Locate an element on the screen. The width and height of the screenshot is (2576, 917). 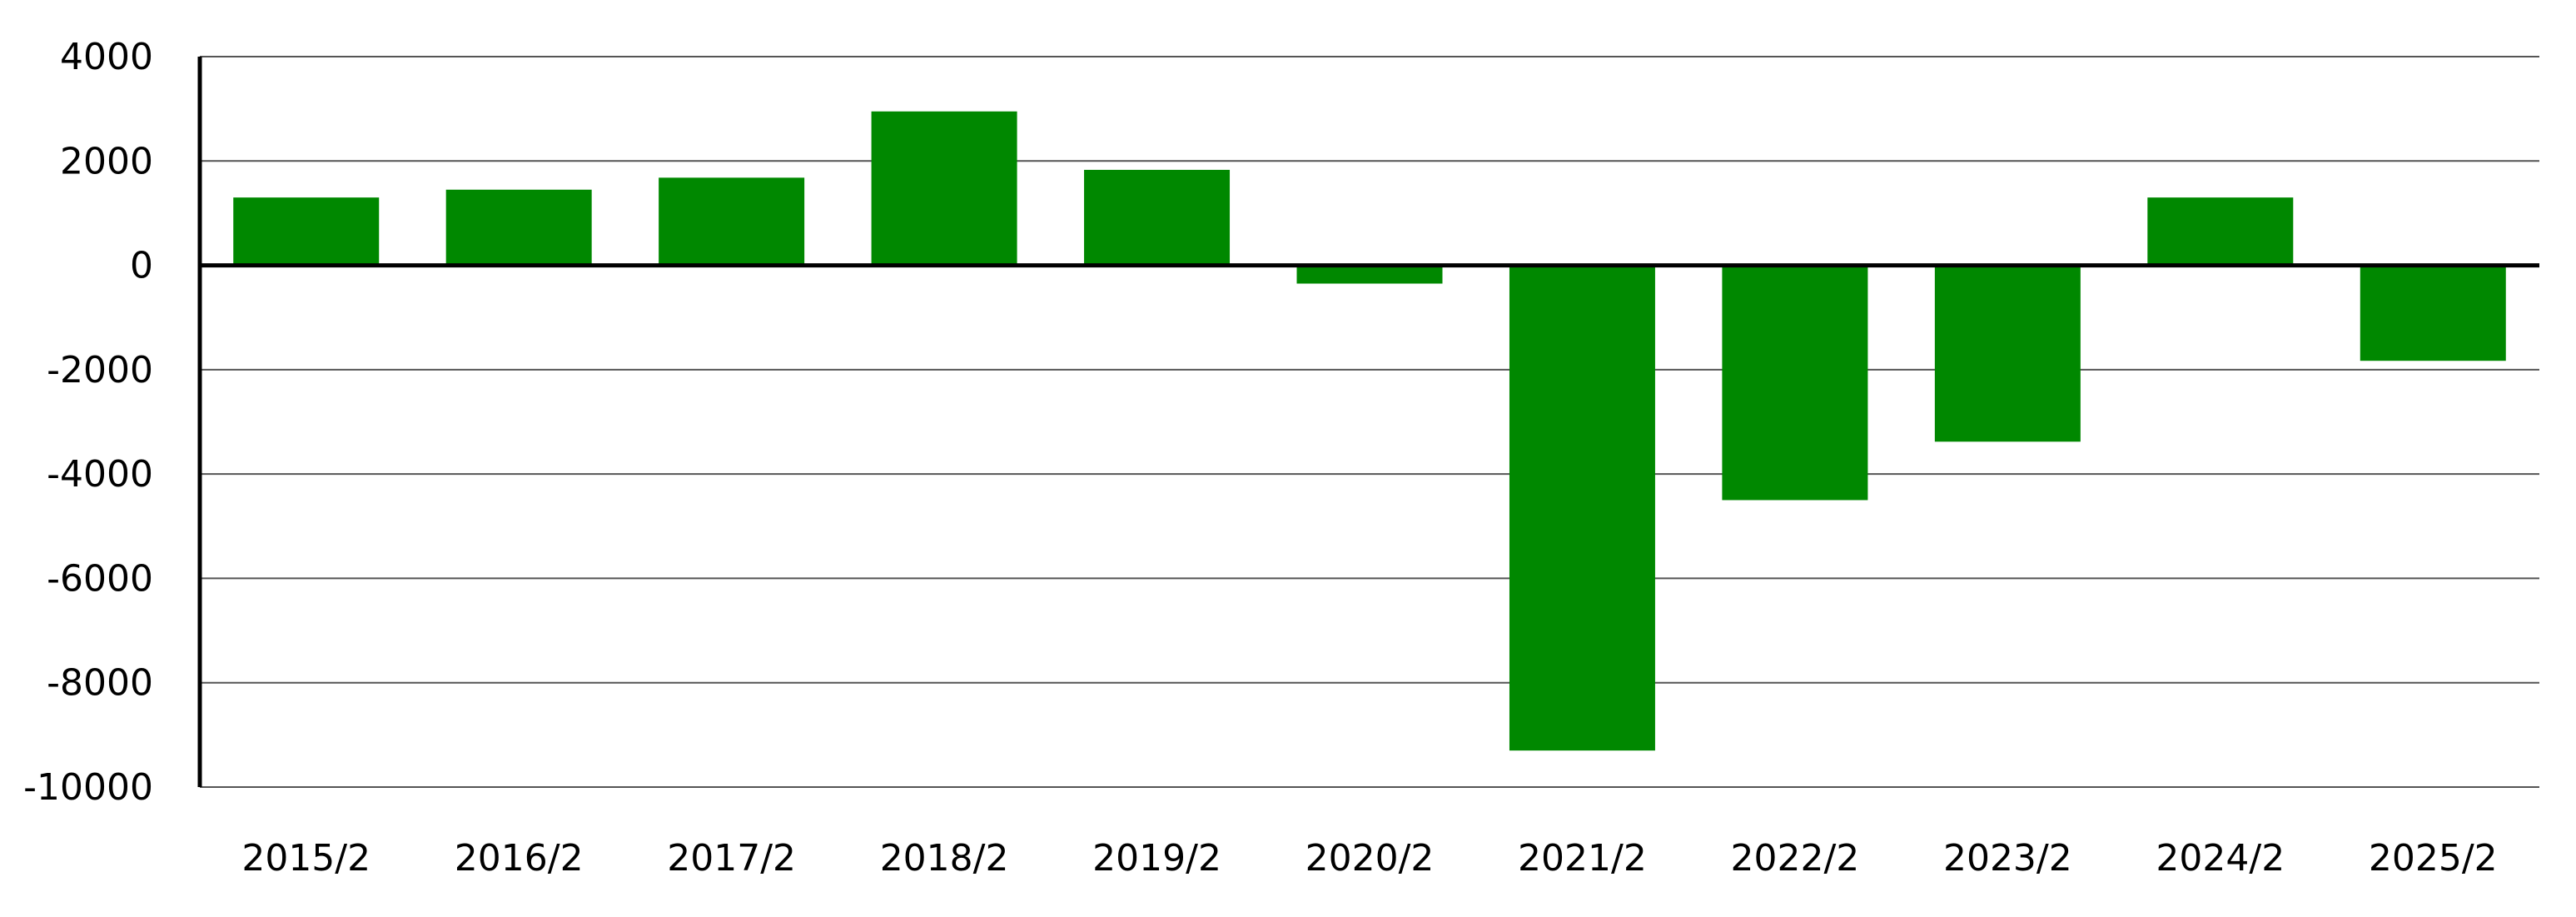
x-tick-label: 2015/2 is located at coordinates (305, 858).